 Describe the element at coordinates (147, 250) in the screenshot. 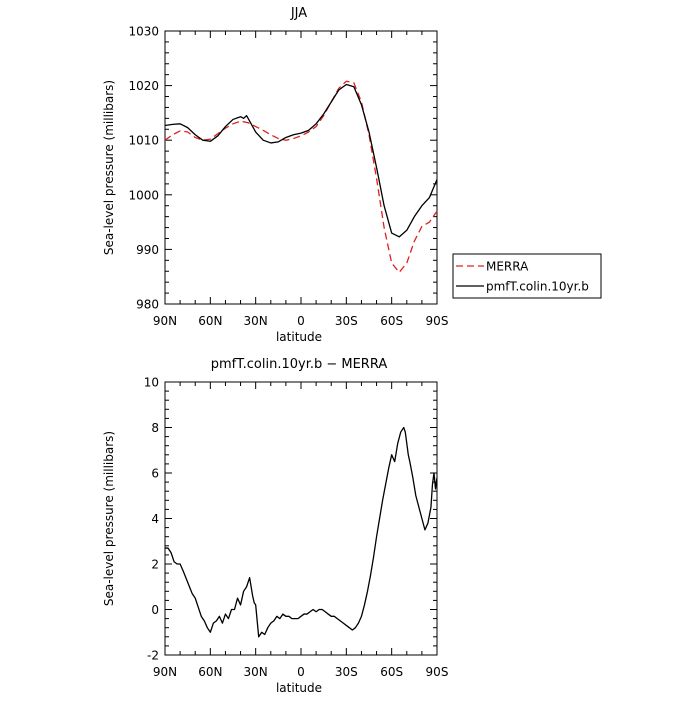

I see `y-tick-label: 990` at that location.